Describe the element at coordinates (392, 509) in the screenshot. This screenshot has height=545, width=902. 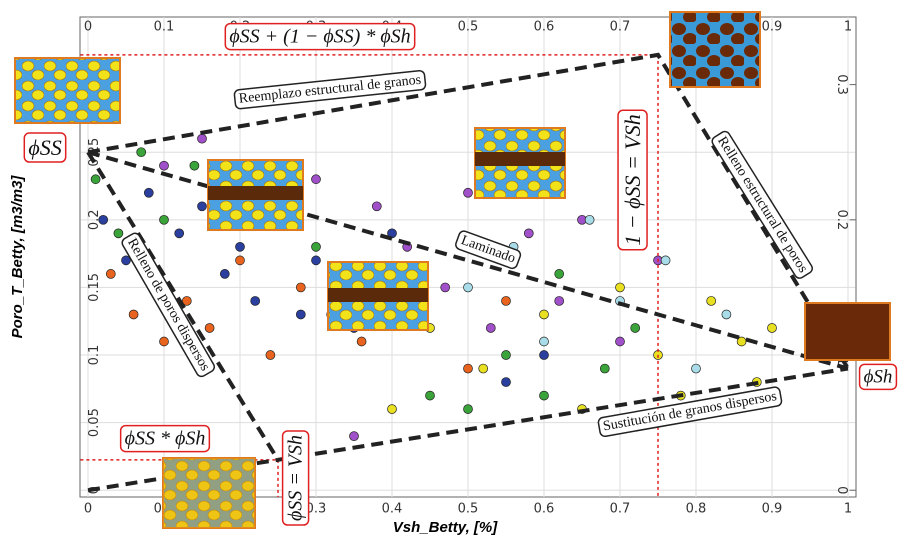
I see `x-tick-label: 0.4` at that location.